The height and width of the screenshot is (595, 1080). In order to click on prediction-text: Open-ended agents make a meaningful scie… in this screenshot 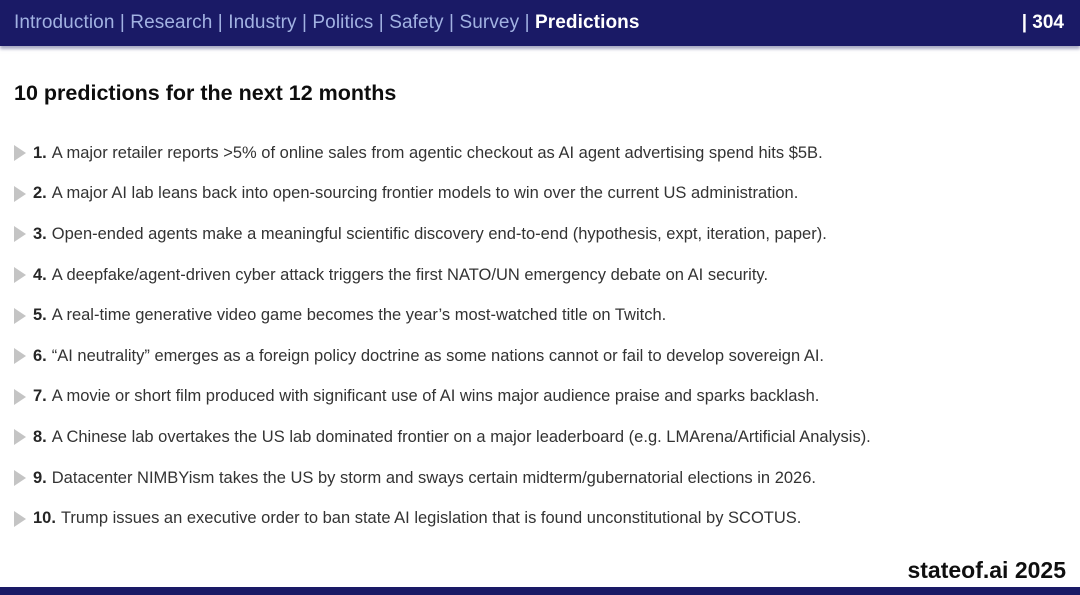, I will do `click(439, 233)`.